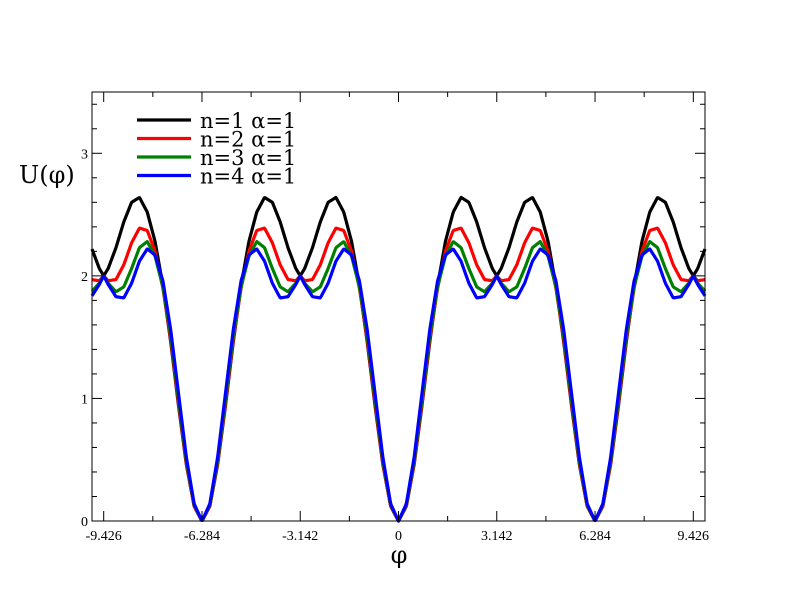 The width and height of the screenshot is (792, 612). What do you see at coordinates (595, 536) in the screenshot?
I see `x-tick-label: 6.284` at bounding box center [595, 536].